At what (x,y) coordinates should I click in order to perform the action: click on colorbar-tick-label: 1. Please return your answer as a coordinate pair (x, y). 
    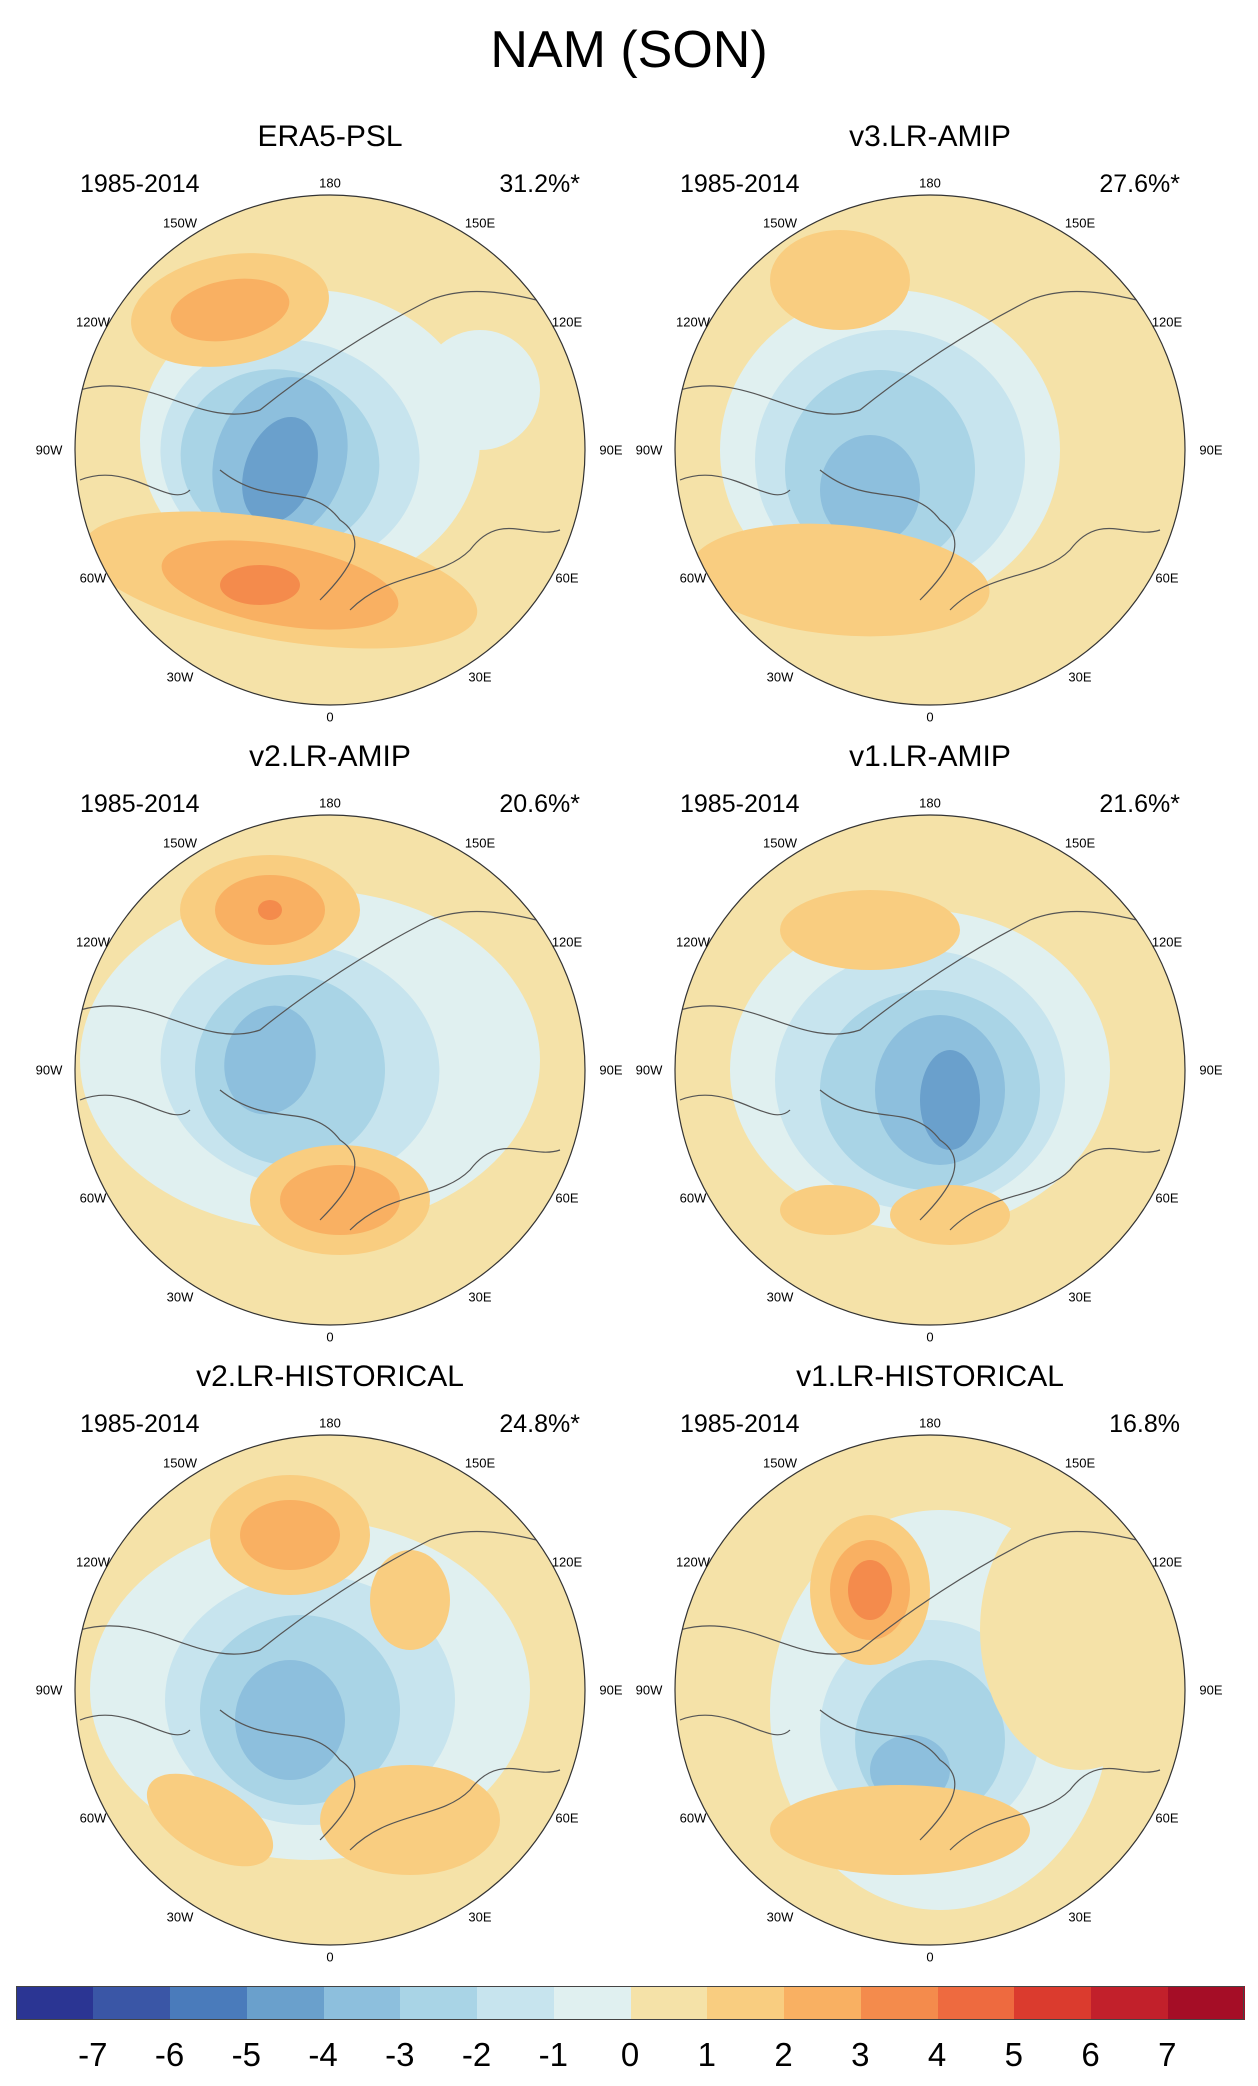
    Looking at the image, I should click on (706, 2054).